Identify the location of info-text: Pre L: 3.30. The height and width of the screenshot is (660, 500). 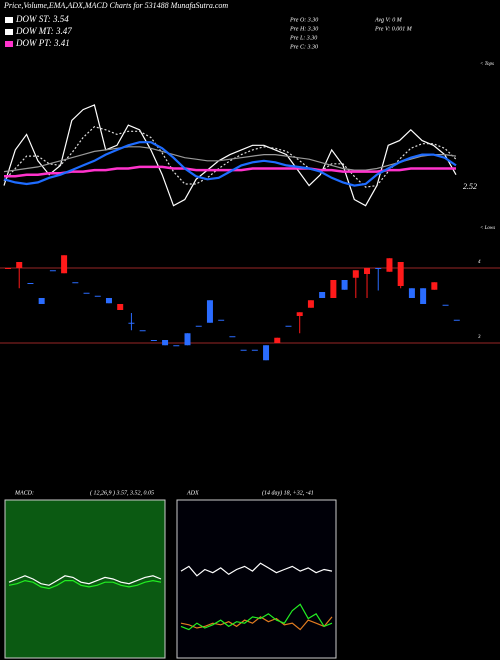
(303, 38).